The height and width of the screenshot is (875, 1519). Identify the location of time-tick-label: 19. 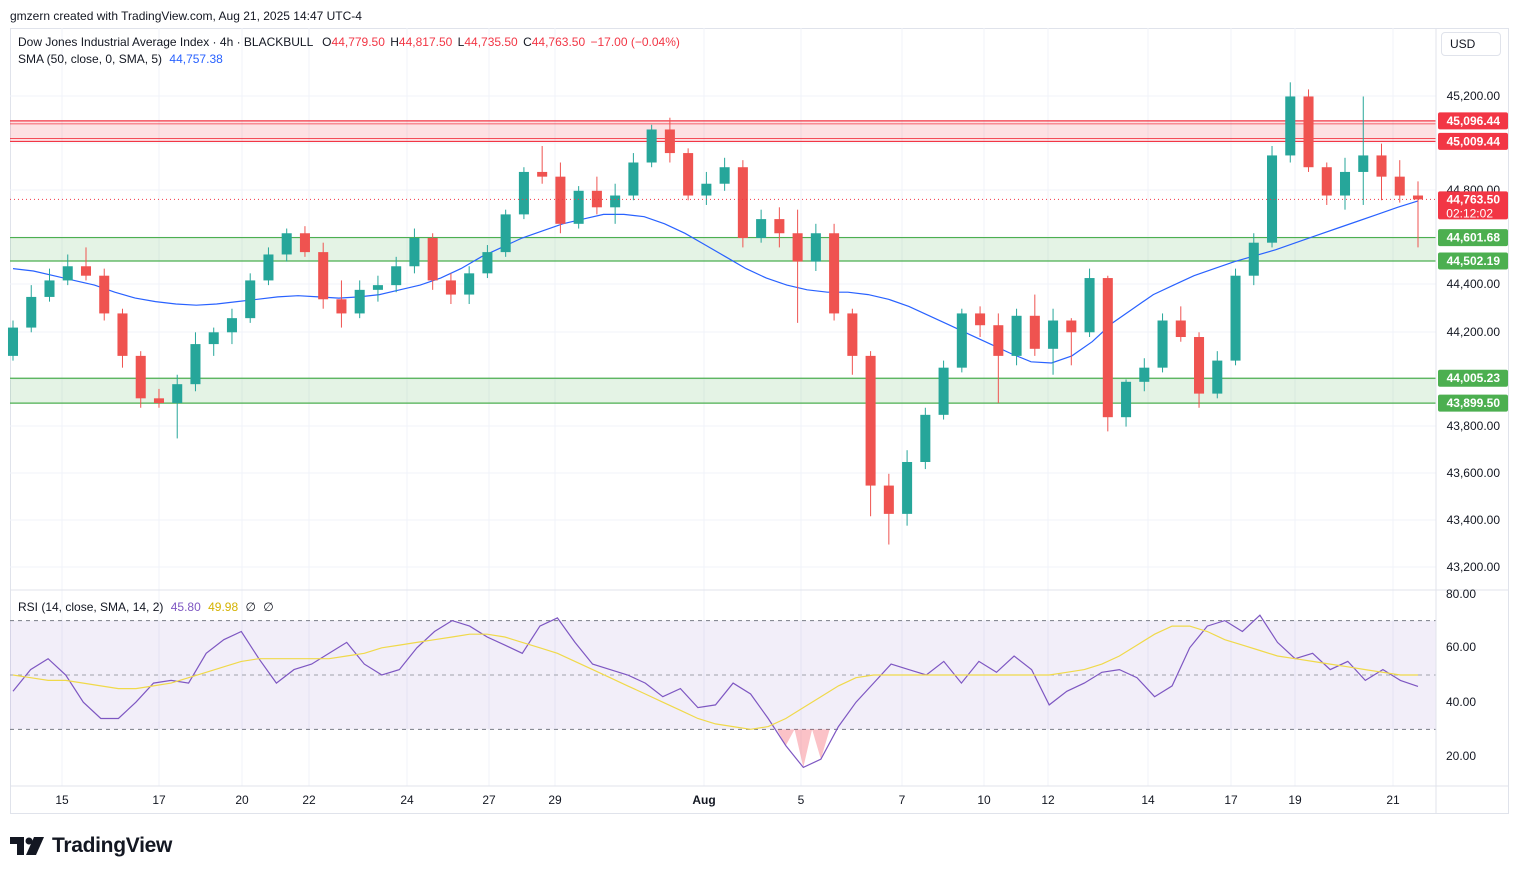
(1295, 800).